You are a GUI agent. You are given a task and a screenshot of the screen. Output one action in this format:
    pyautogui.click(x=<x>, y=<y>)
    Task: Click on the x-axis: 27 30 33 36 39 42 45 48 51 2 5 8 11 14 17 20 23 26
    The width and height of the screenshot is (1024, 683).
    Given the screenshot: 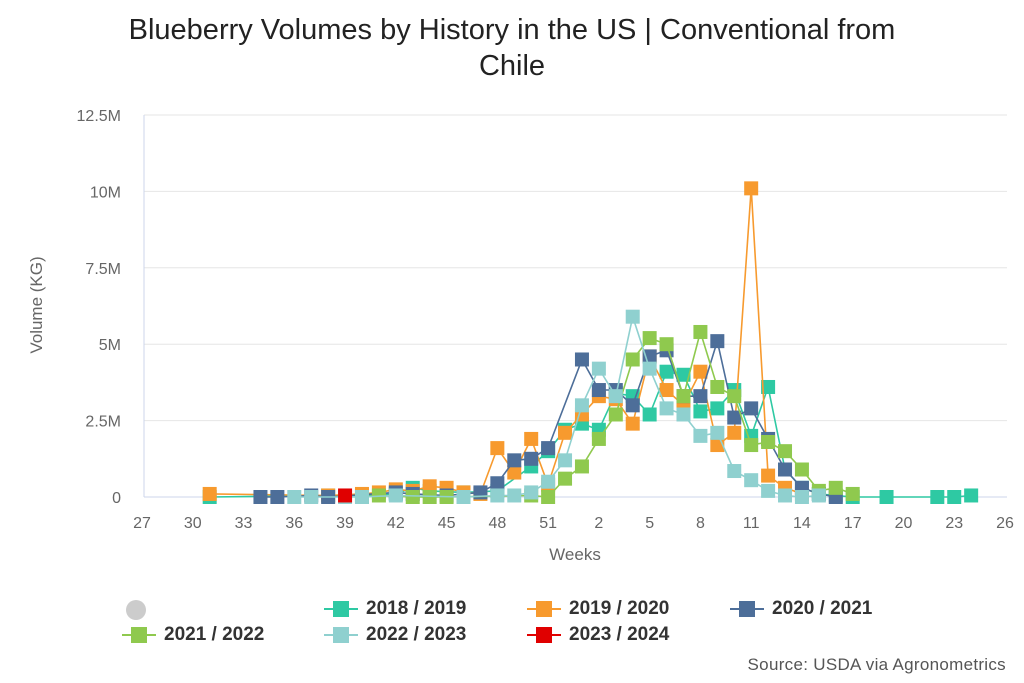 What is the action you would take?
    pyautogui.click(x=573, y=523)
    